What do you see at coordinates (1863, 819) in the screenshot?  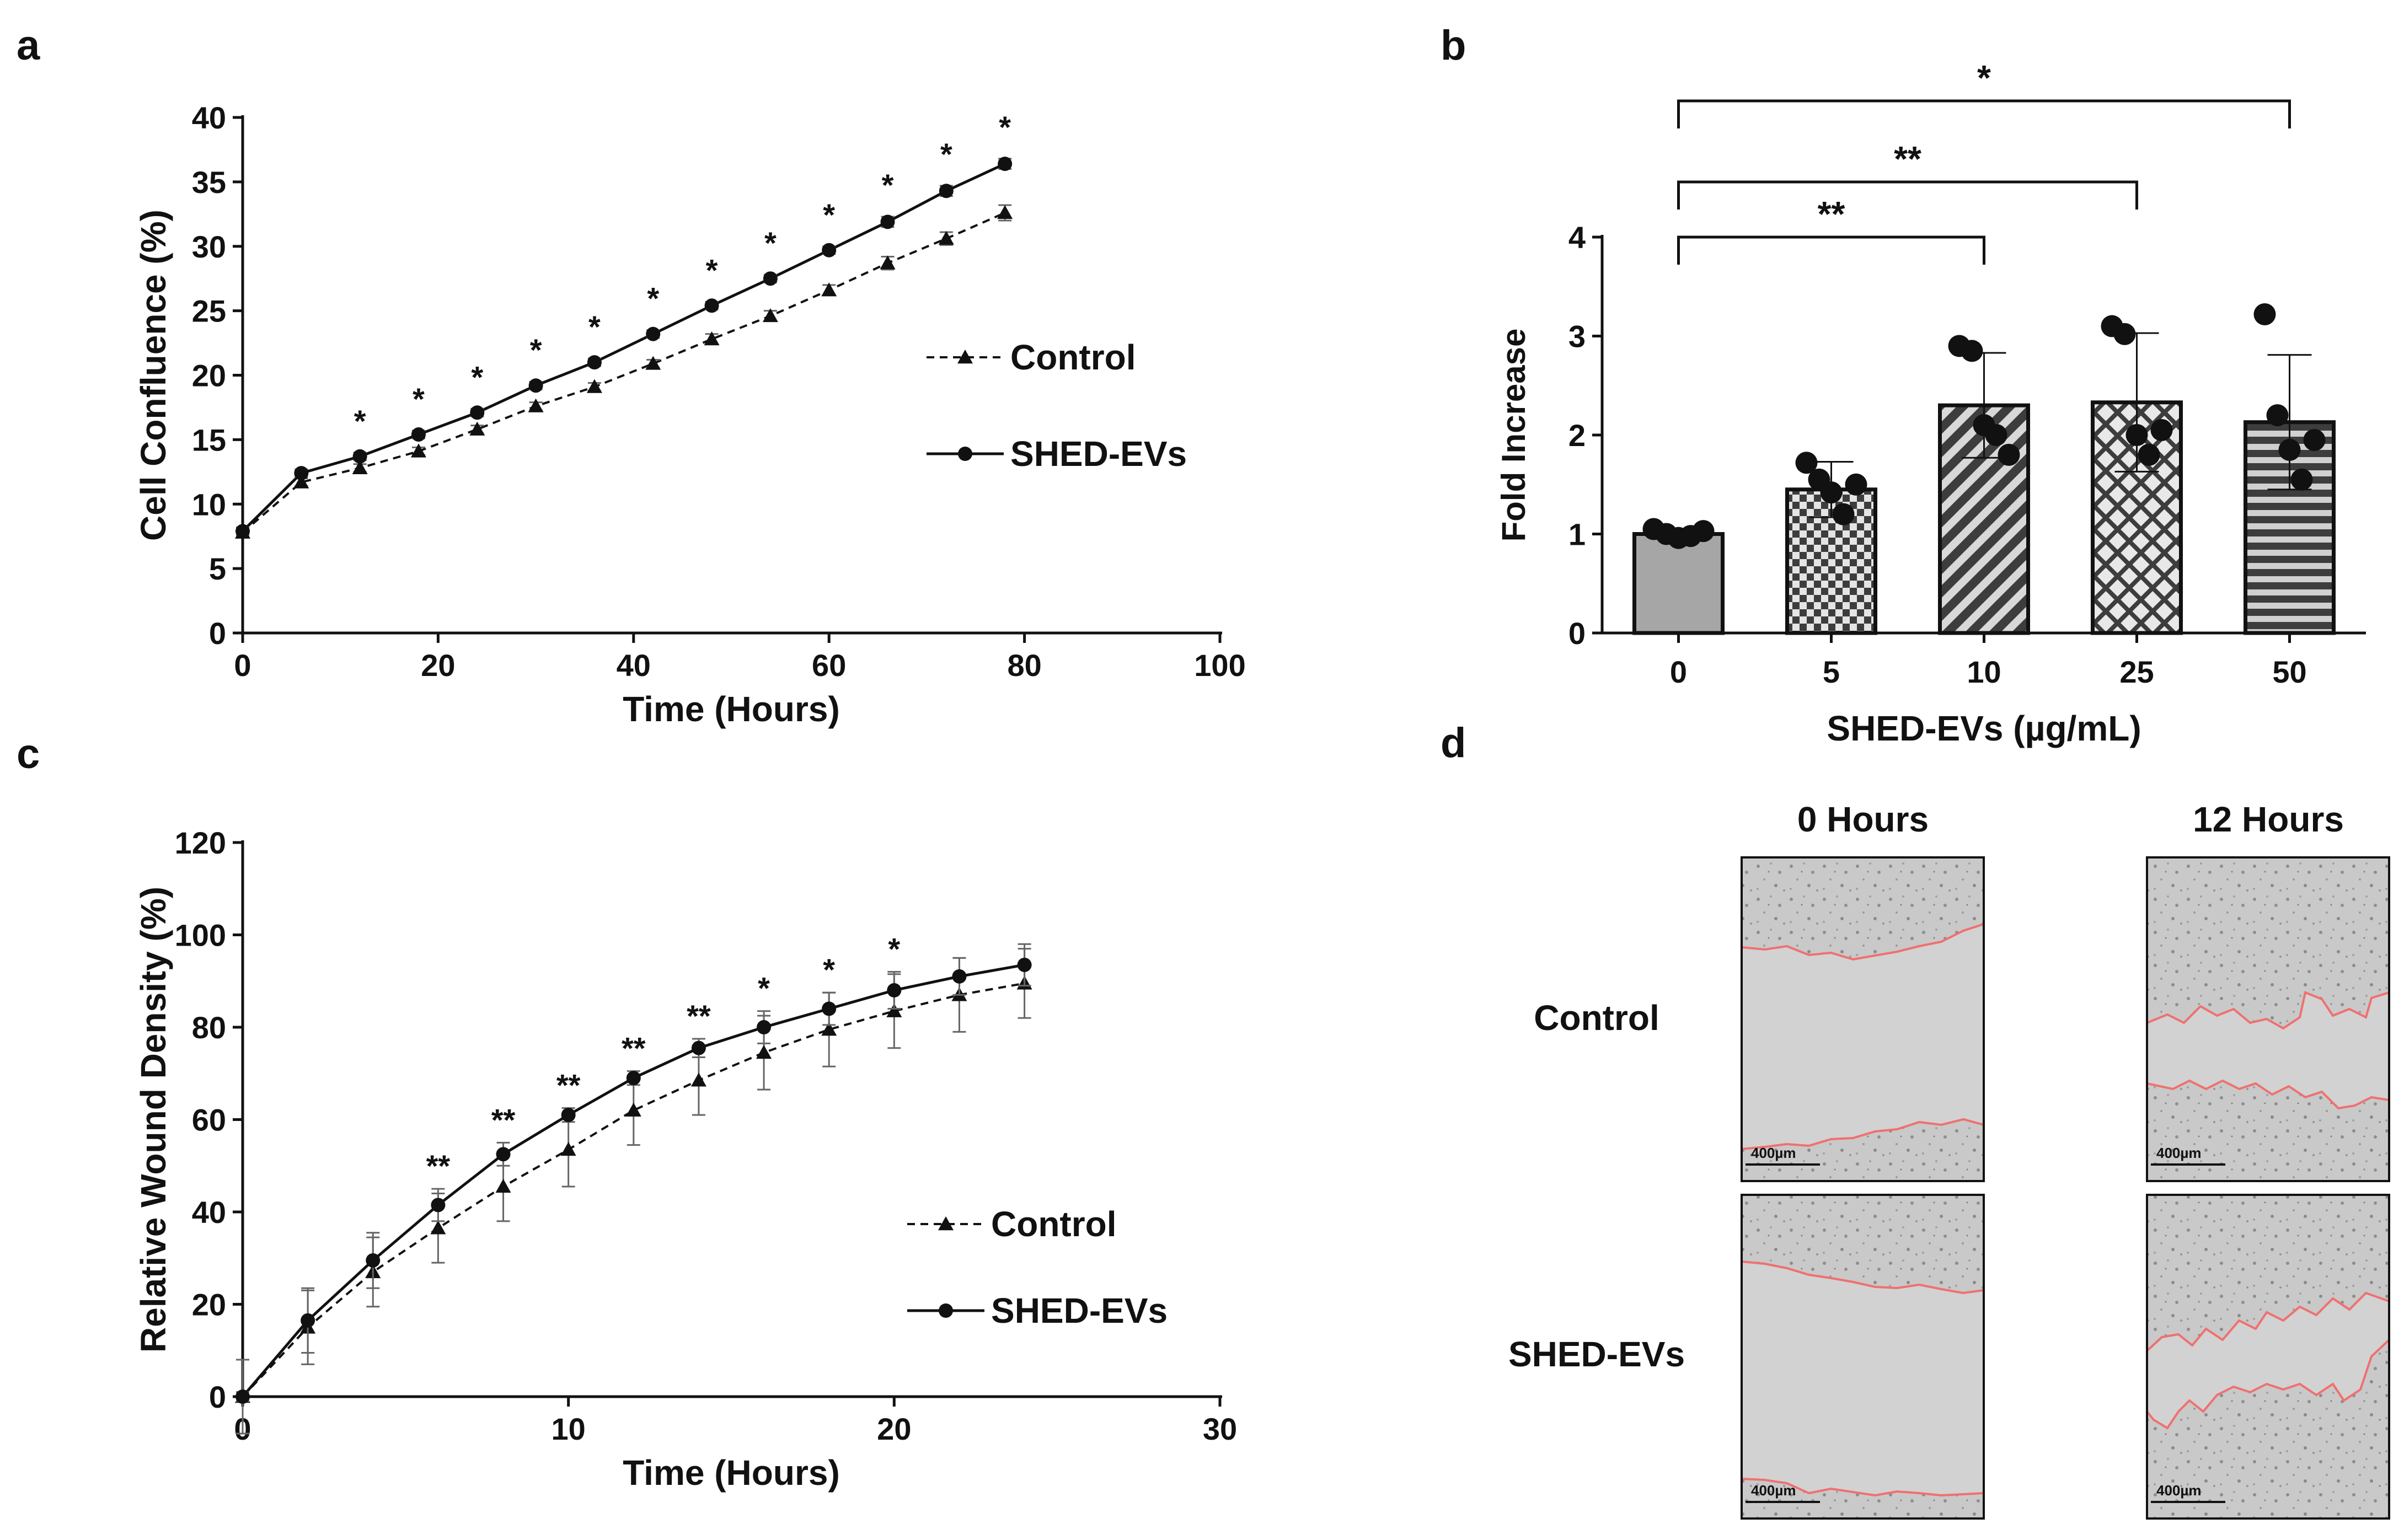 I see `col-label-0-hours: 0 Hours` at bounding box center [1863, 819].